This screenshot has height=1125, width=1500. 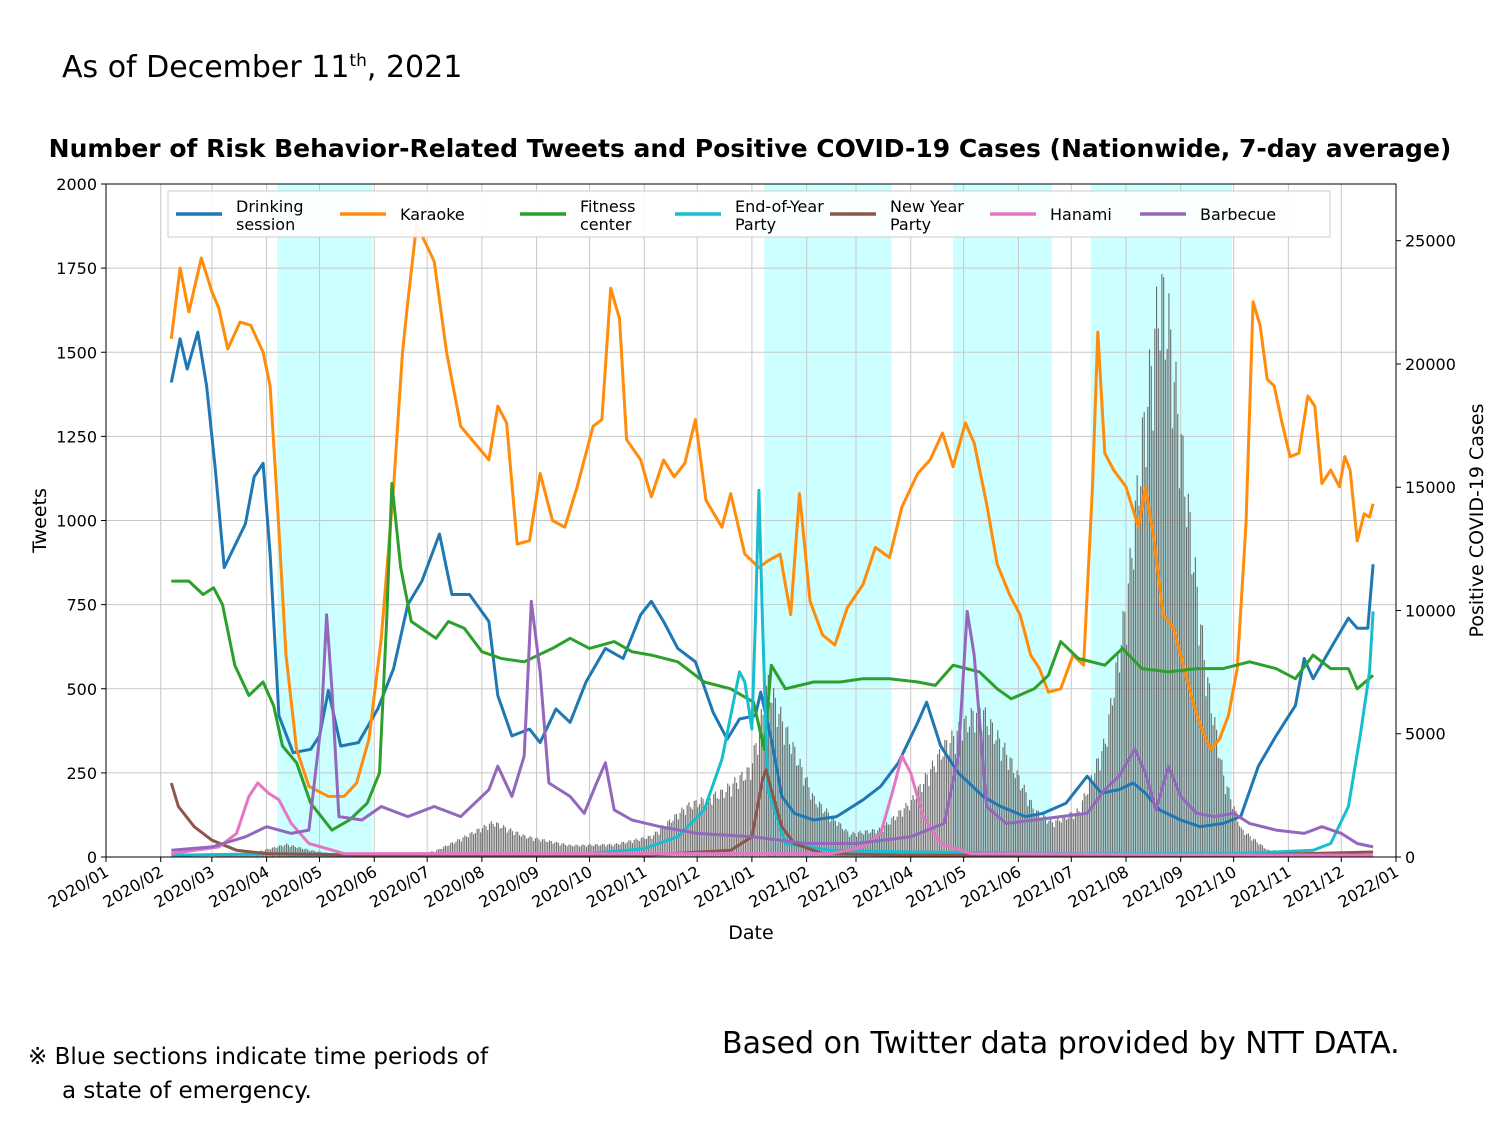 What do you see at coordinates (92, 857) in the screenshot?
I see `y-tick-label: 0` at bounding box center [92, 857].